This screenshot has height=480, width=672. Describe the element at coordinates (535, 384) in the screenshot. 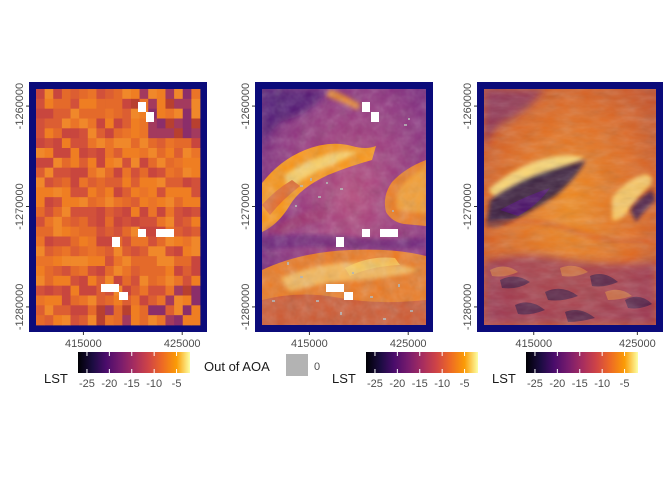

I see `colorbar-tick-label: -25` at that location.